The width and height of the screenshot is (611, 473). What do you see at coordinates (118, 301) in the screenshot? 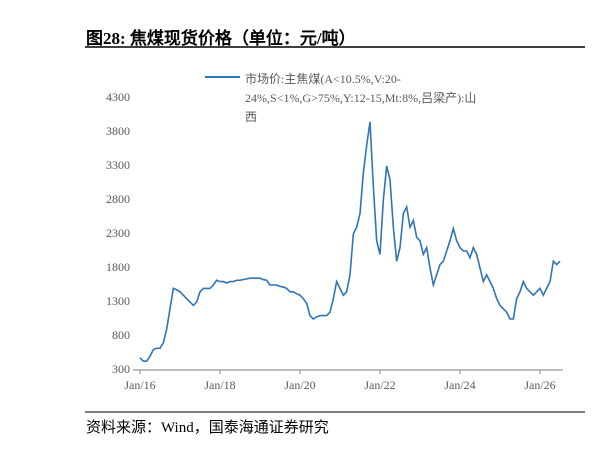
I see `y-tick-label: 1300` at bounding box center [118, 301].